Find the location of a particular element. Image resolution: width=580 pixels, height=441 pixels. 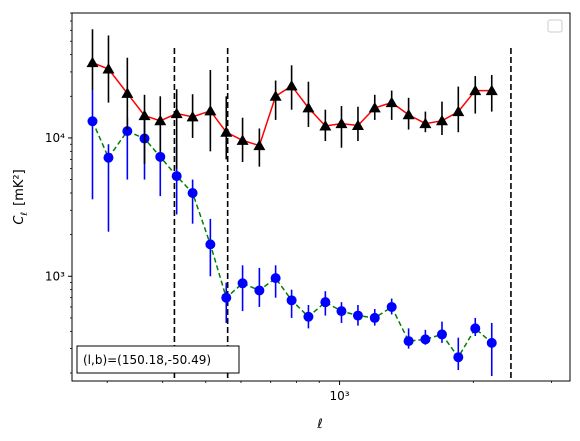

y-axis-label-main: C is located at coordinates (19, 220).